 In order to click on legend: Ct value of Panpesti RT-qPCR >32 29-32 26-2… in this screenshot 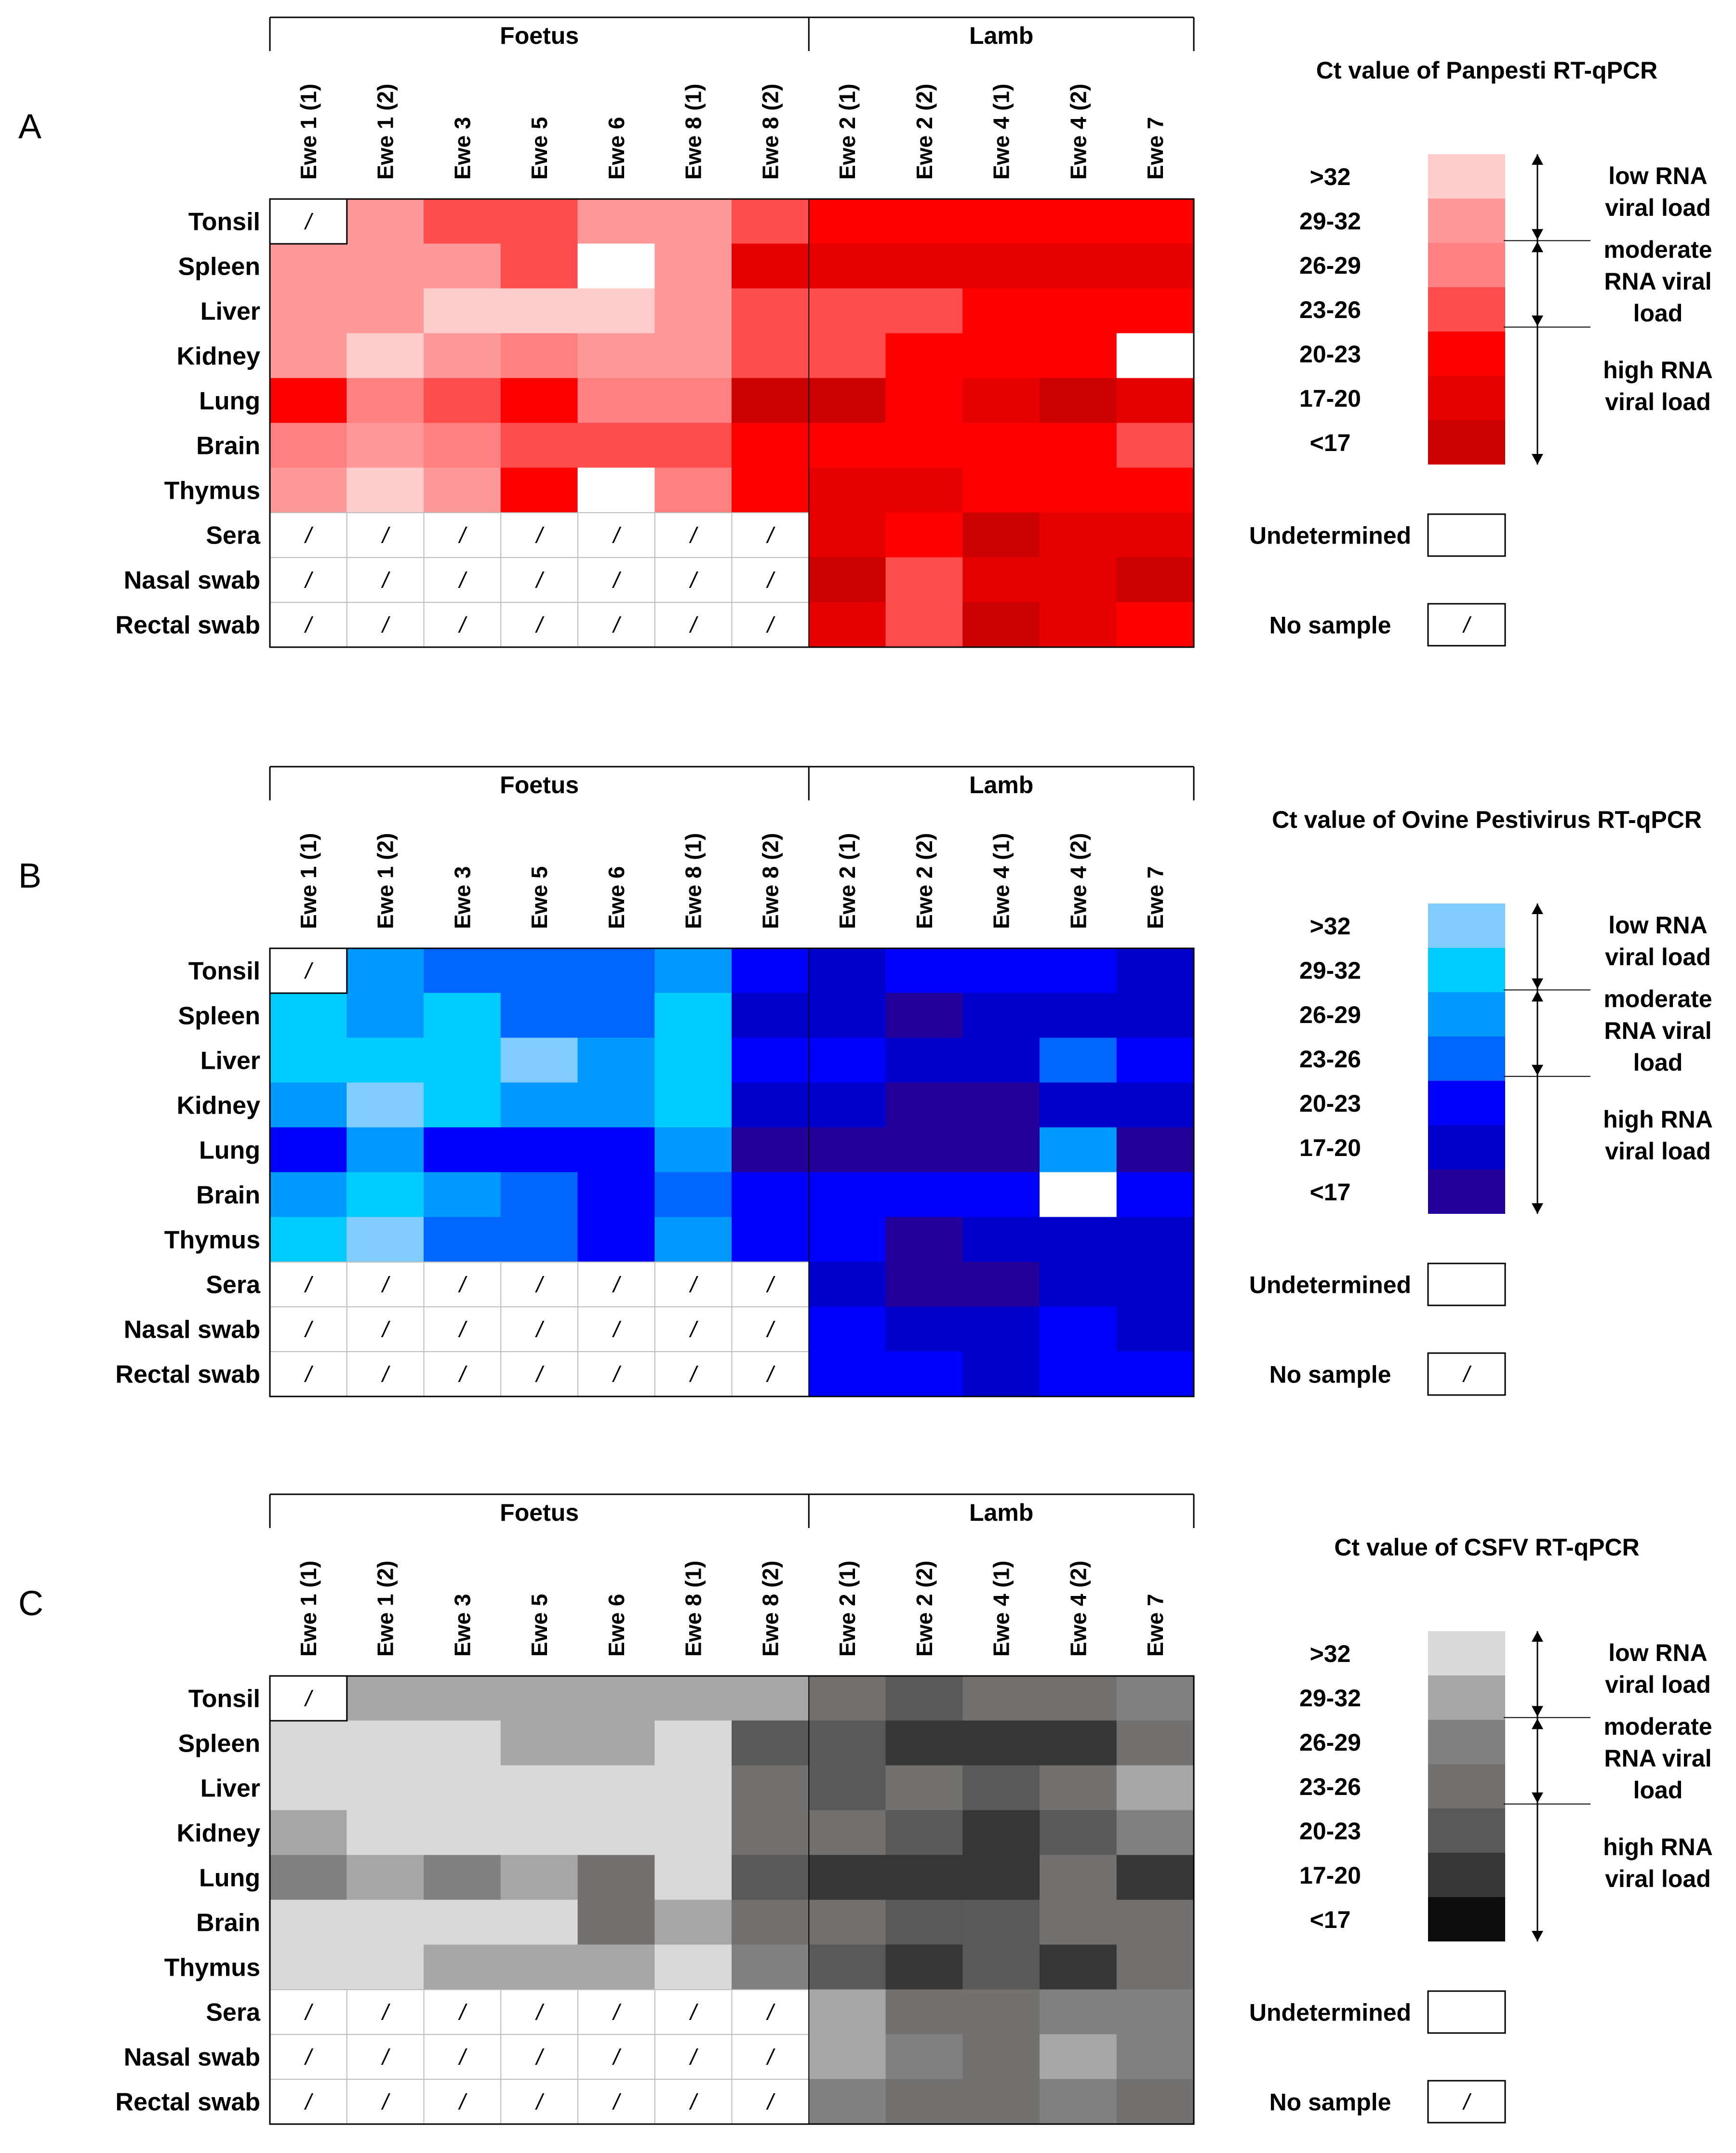, I will do `click(1481, 352)`.